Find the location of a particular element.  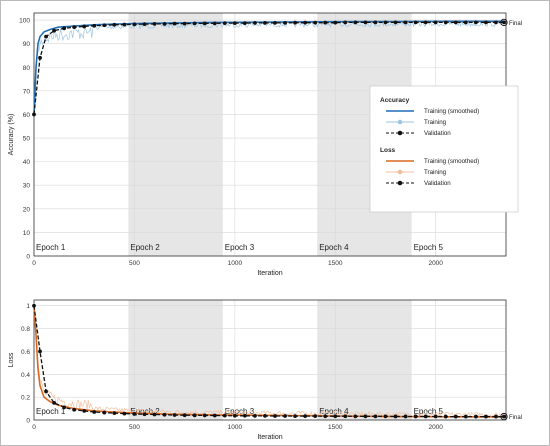

y-tick-label: 0.2 is located at coordinates (25, 398).